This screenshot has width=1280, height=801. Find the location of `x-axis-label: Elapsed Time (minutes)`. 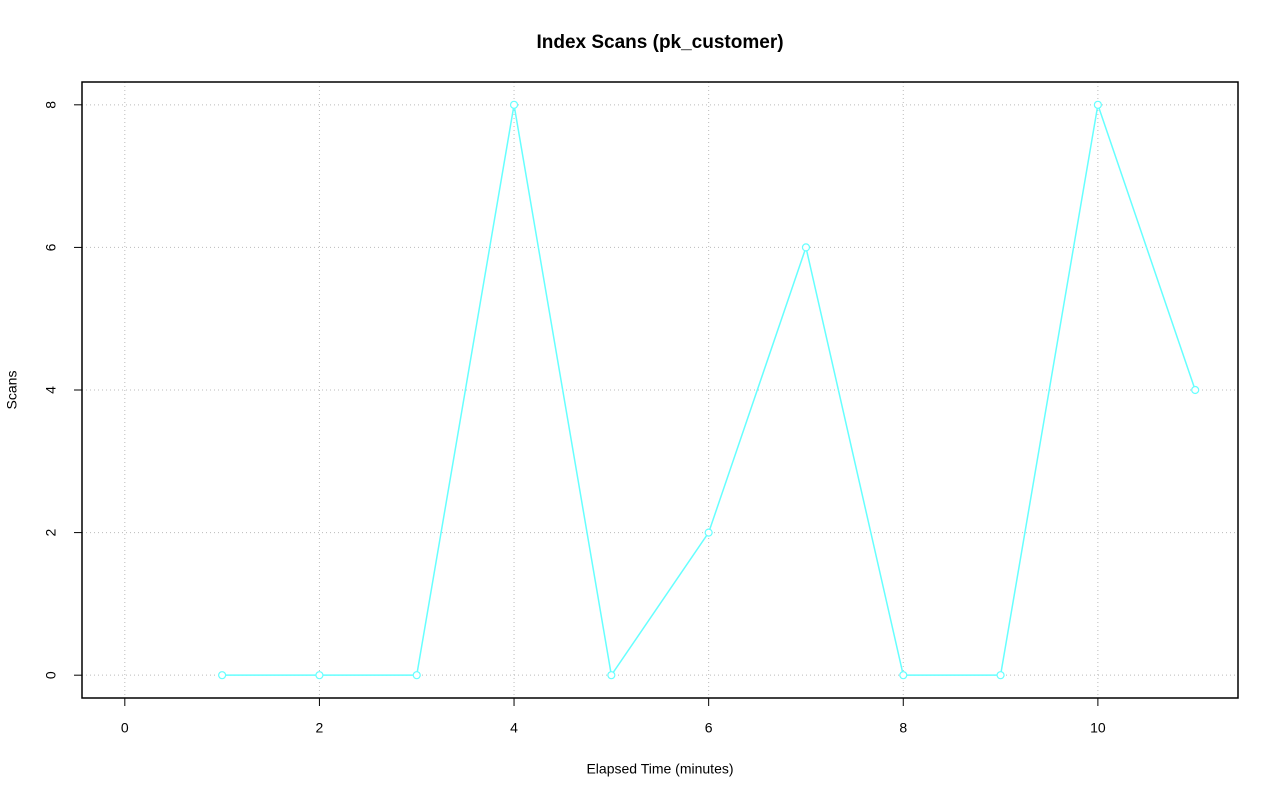

x-axis-label: Elapsed Time (minutes) is located at coordinates (659, 769).